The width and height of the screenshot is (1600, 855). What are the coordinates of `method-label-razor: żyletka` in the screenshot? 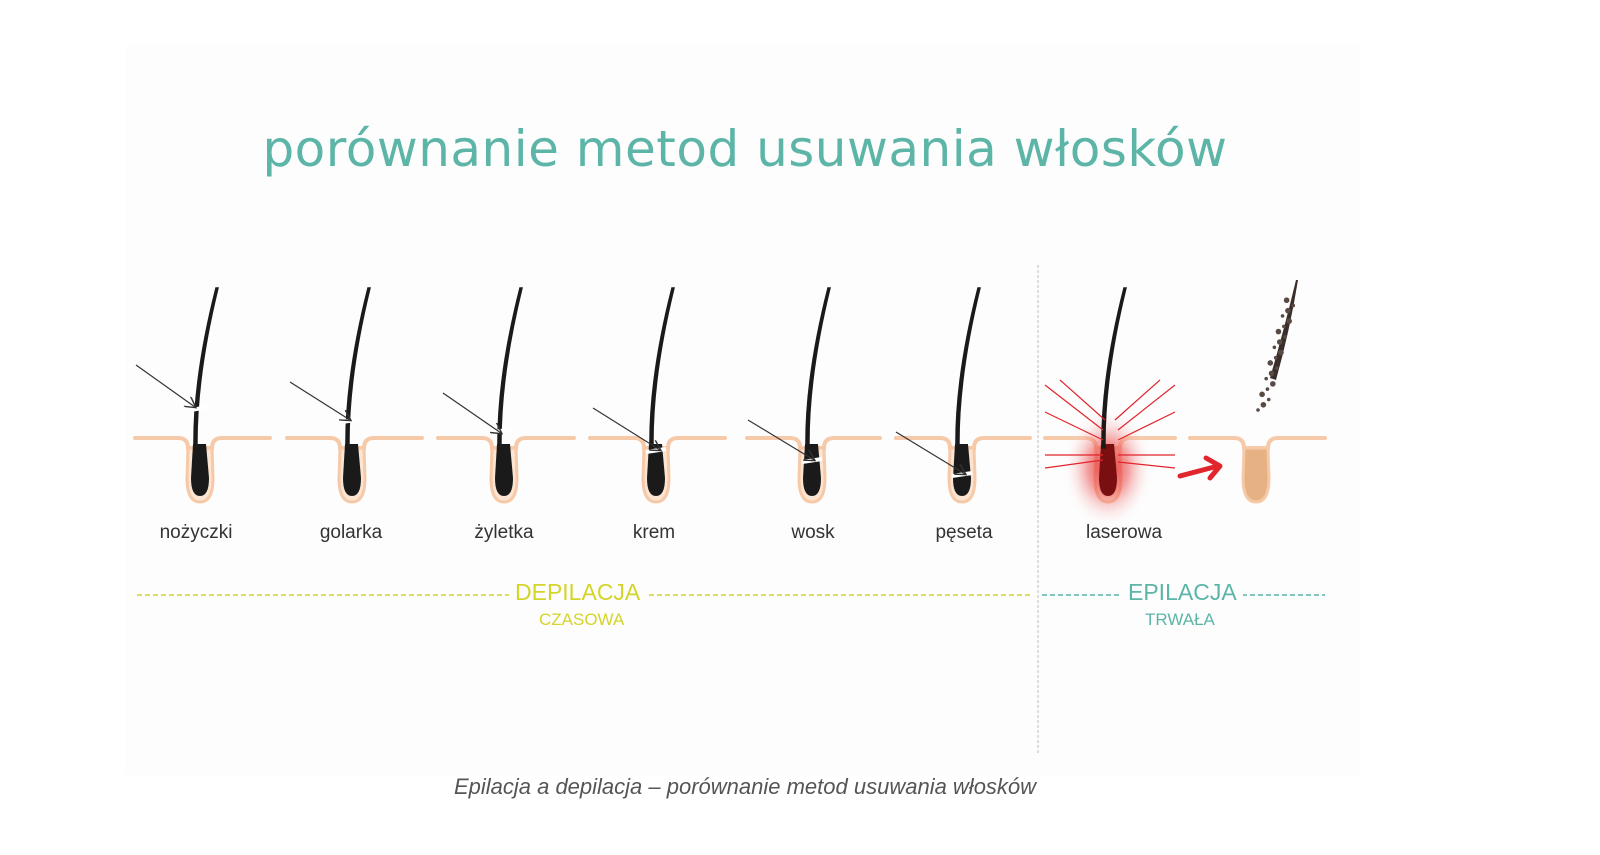 It's located at (504, 532).